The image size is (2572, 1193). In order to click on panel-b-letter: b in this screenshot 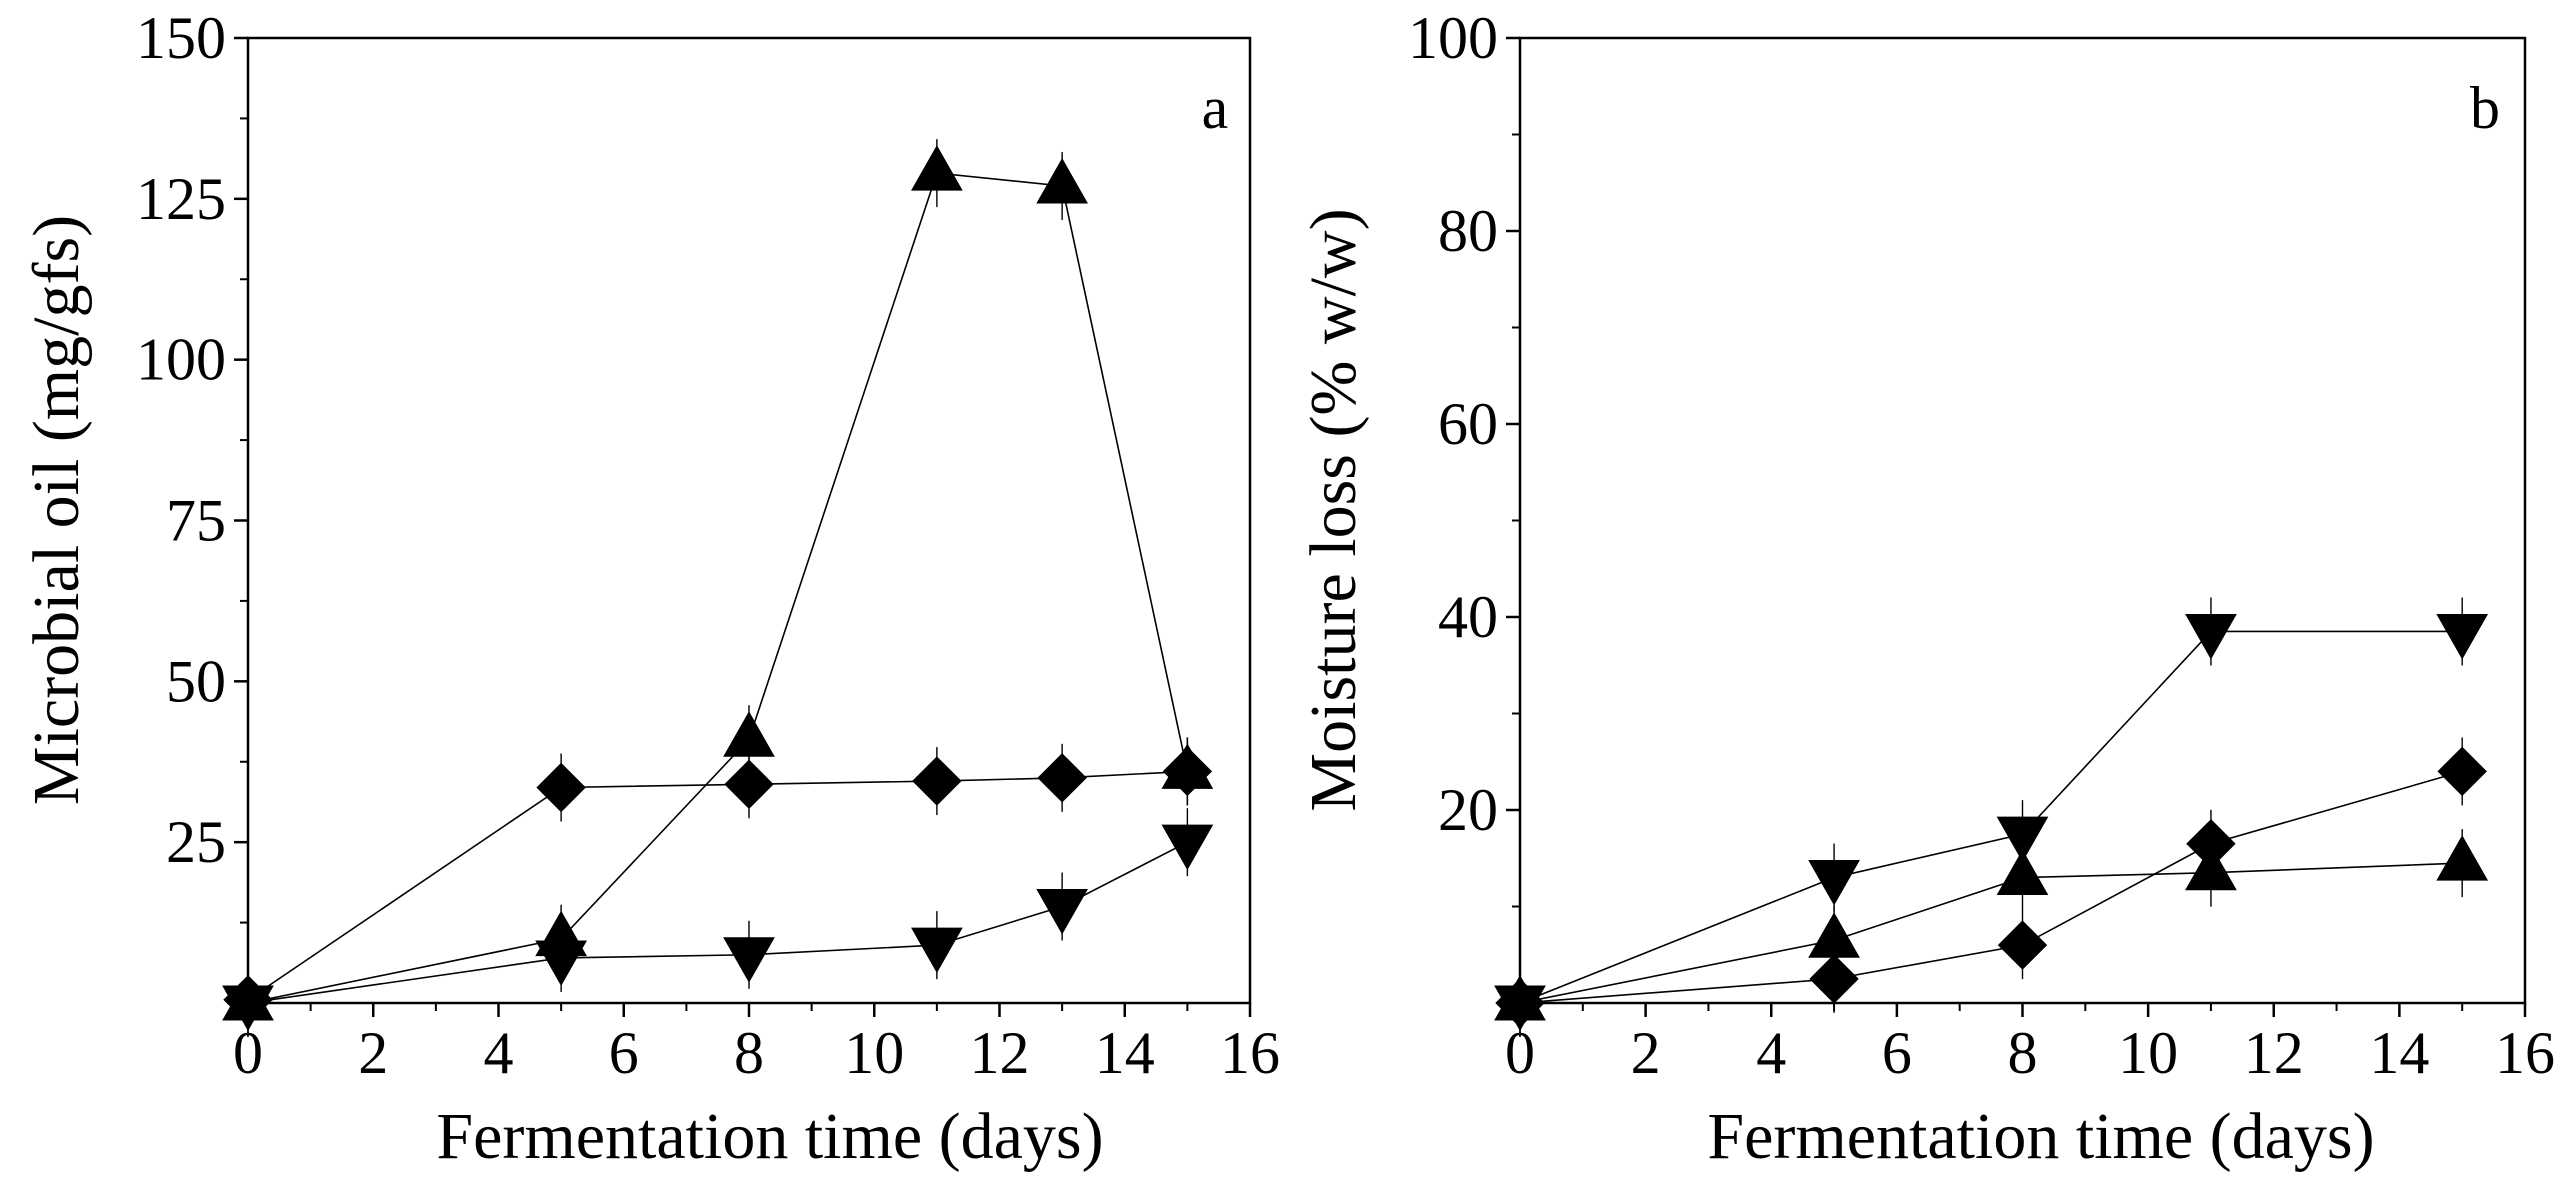, I will do `click(2485, 108)`.